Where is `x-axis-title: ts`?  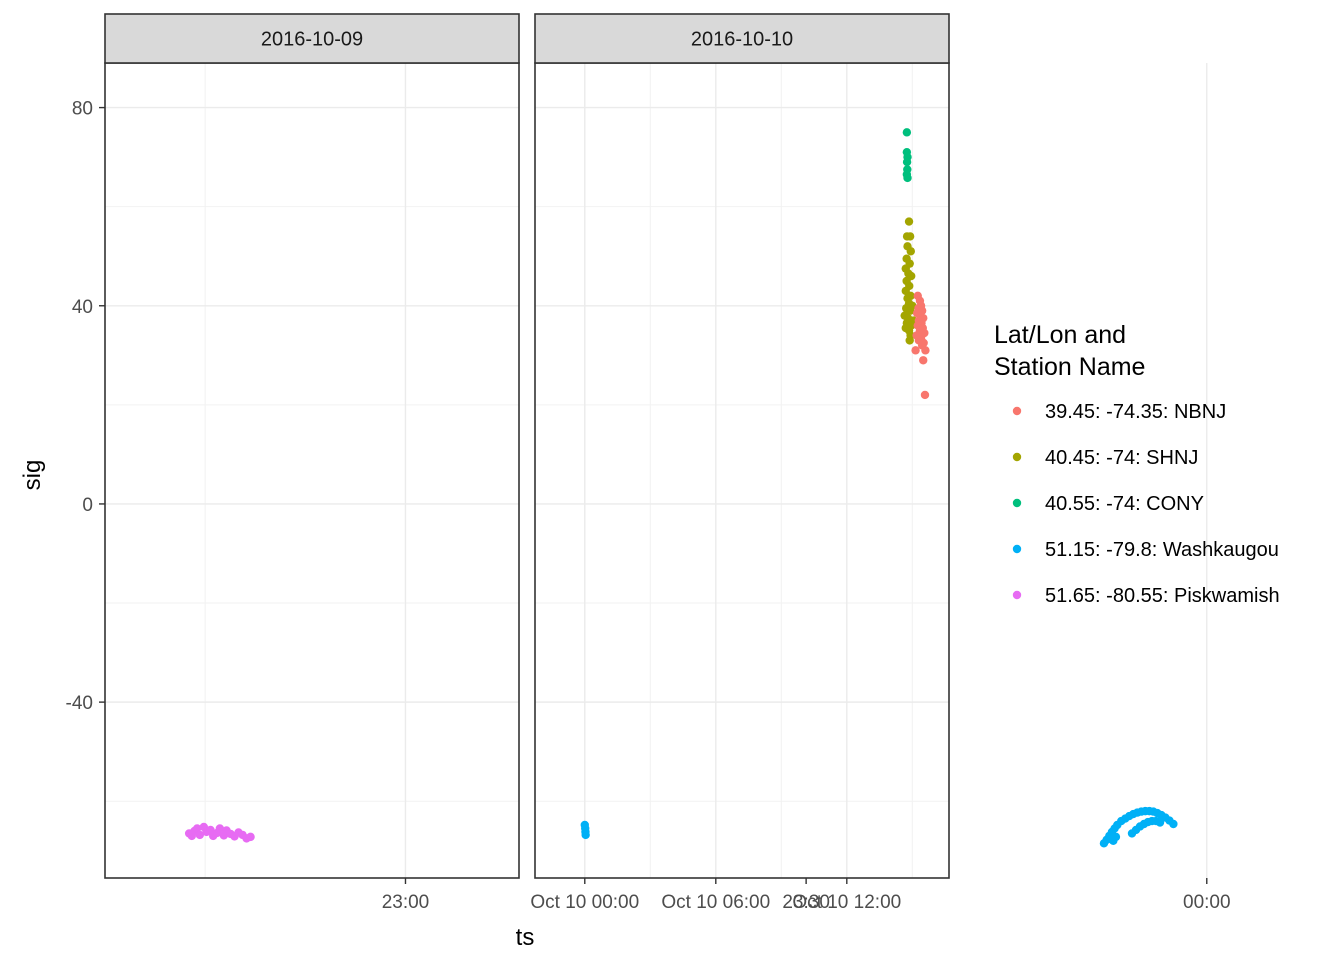 x-axis-title: ts is located at coordinates (525, 937).